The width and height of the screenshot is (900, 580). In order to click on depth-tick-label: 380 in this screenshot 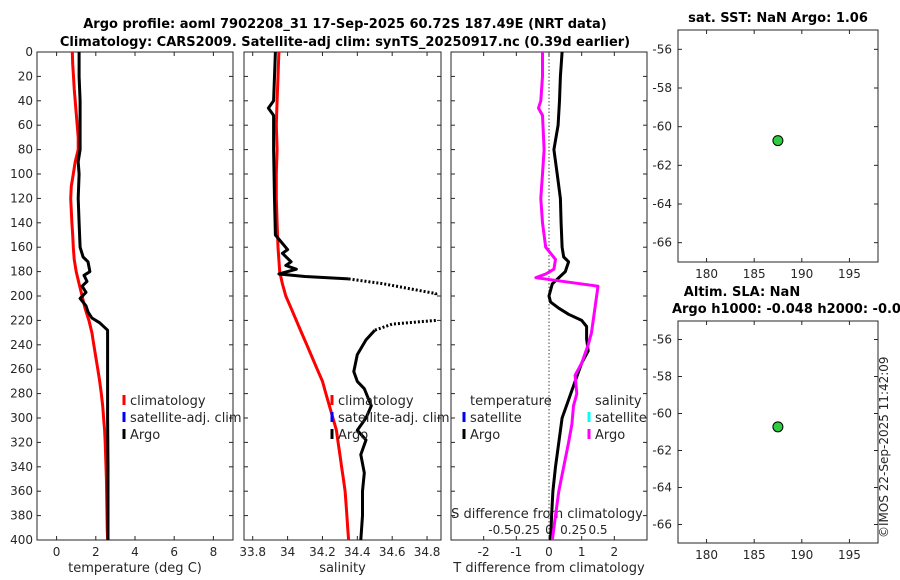, I will do `click(21, 516)`.